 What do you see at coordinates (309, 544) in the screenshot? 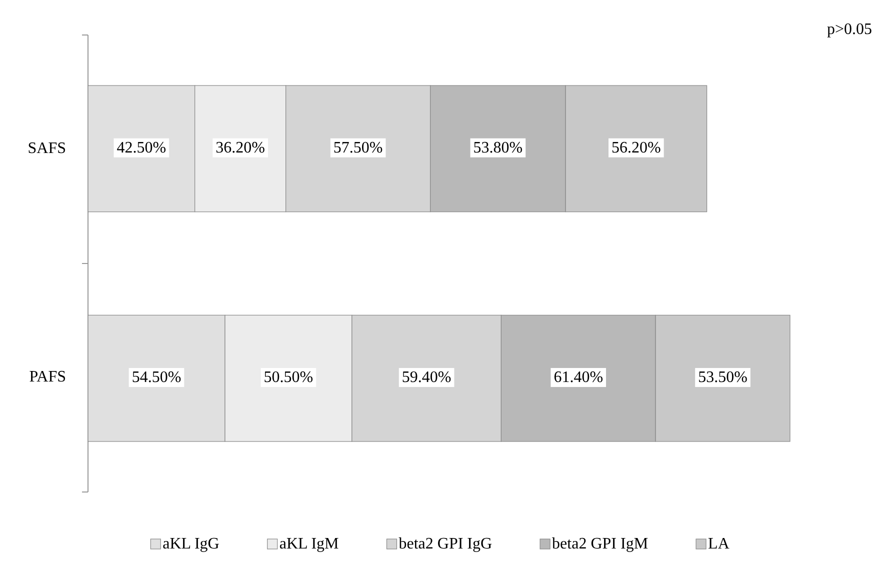
I see `legend-label: aKL IgM` at bounding box center [309, 544].